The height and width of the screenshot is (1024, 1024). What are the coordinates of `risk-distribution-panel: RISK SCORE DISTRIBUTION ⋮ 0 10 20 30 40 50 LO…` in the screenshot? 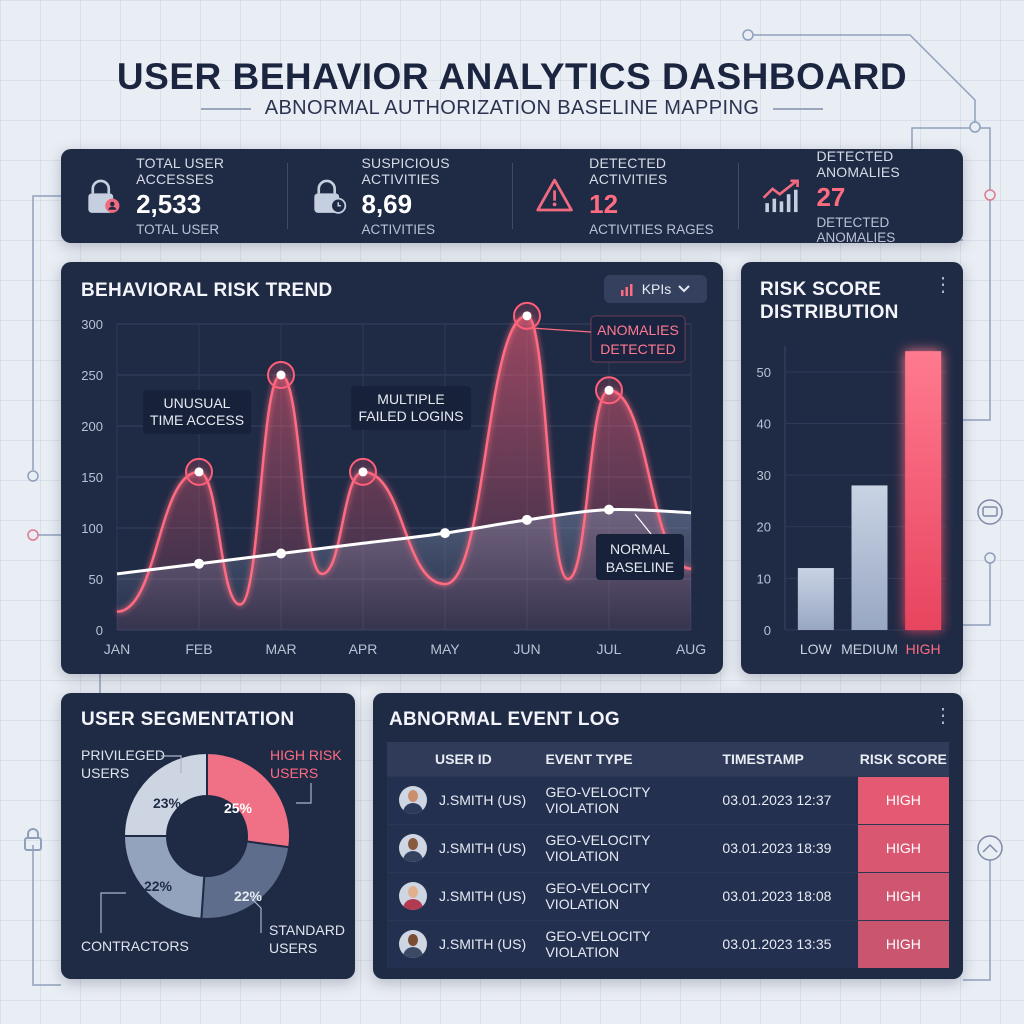 It's located at (852, 468).